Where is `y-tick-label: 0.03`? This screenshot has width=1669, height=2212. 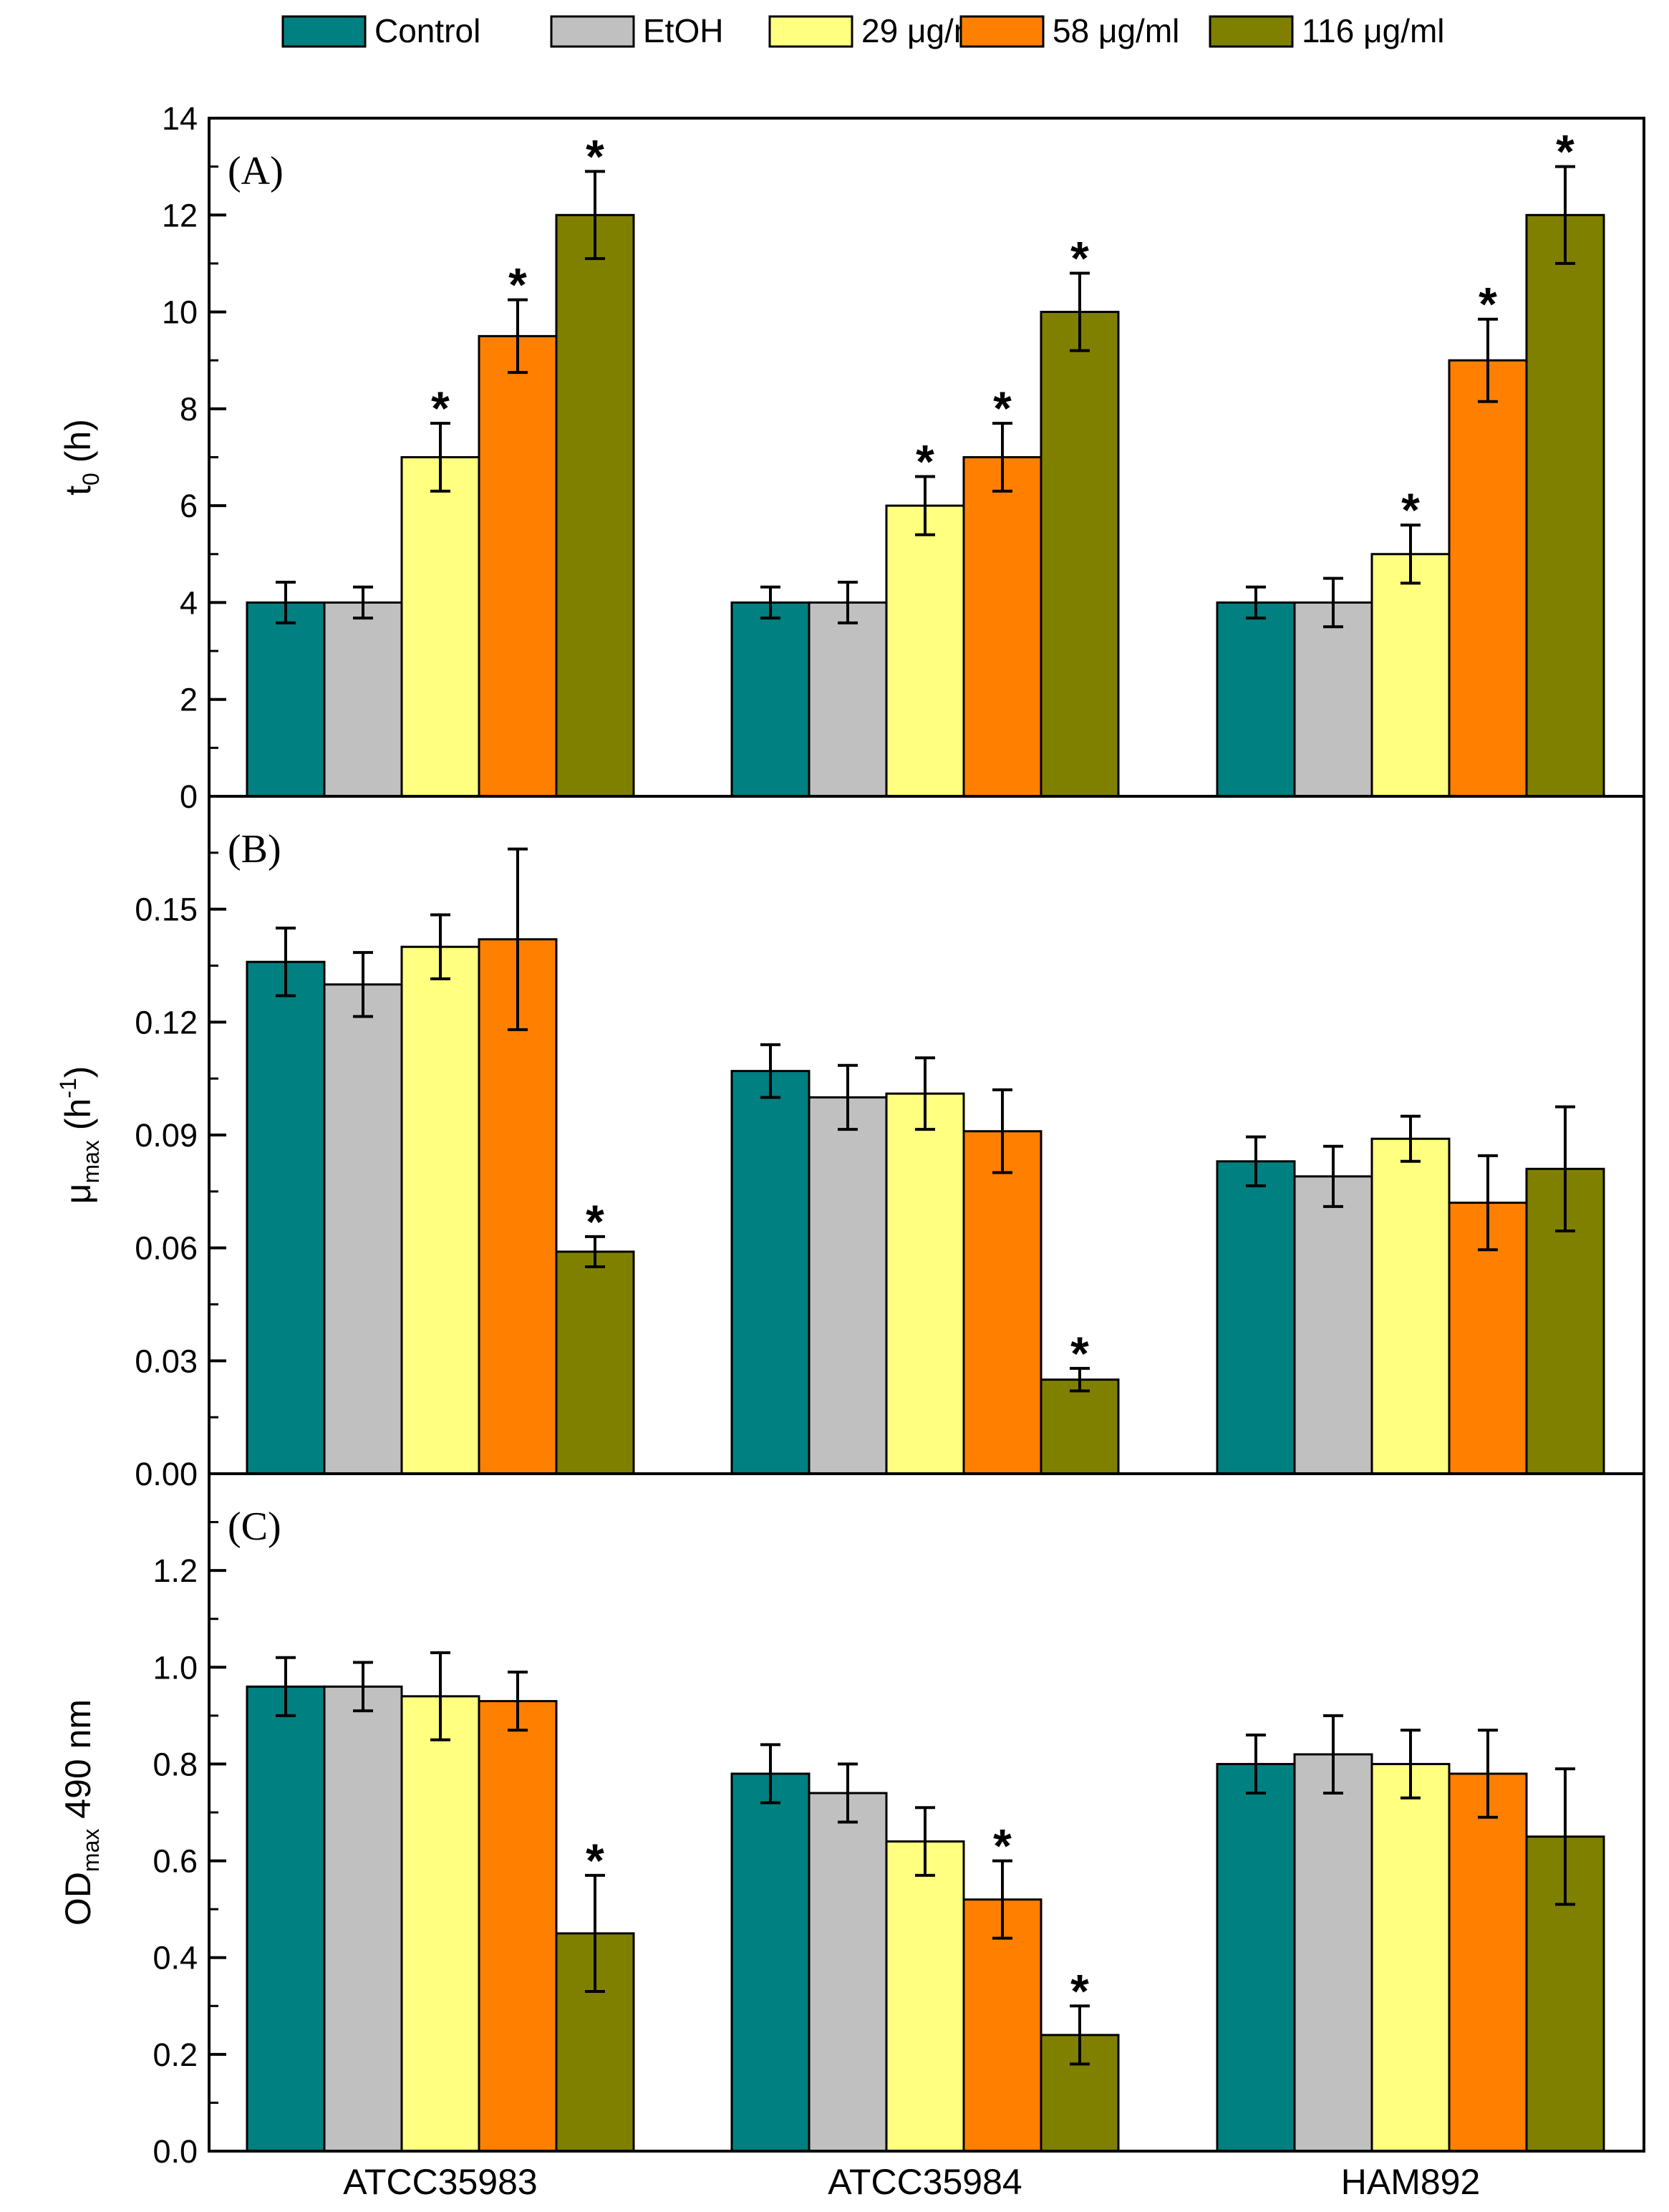
y-tick-label: 0.03 is located at coordinates (166, 1361).